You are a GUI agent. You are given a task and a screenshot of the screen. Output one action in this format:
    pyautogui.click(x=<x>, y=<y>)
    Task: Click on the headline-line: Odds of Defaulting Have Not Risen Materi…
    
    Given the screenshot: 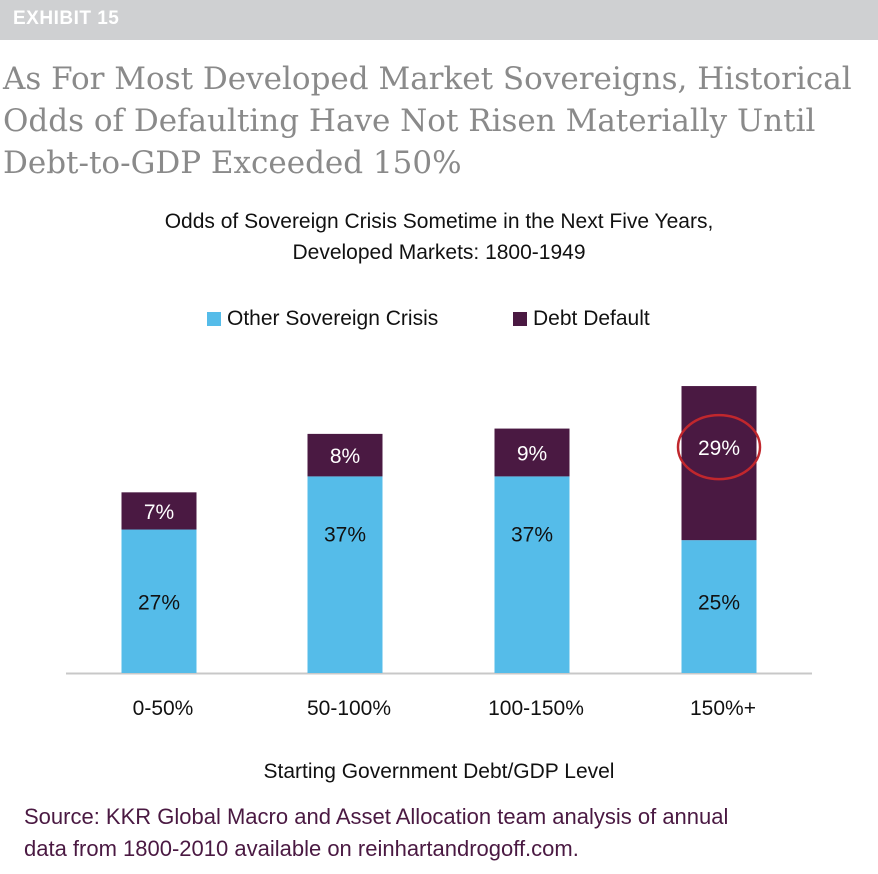 What is the action you would take?
    pyautogui.click(x=409, y=121)
    